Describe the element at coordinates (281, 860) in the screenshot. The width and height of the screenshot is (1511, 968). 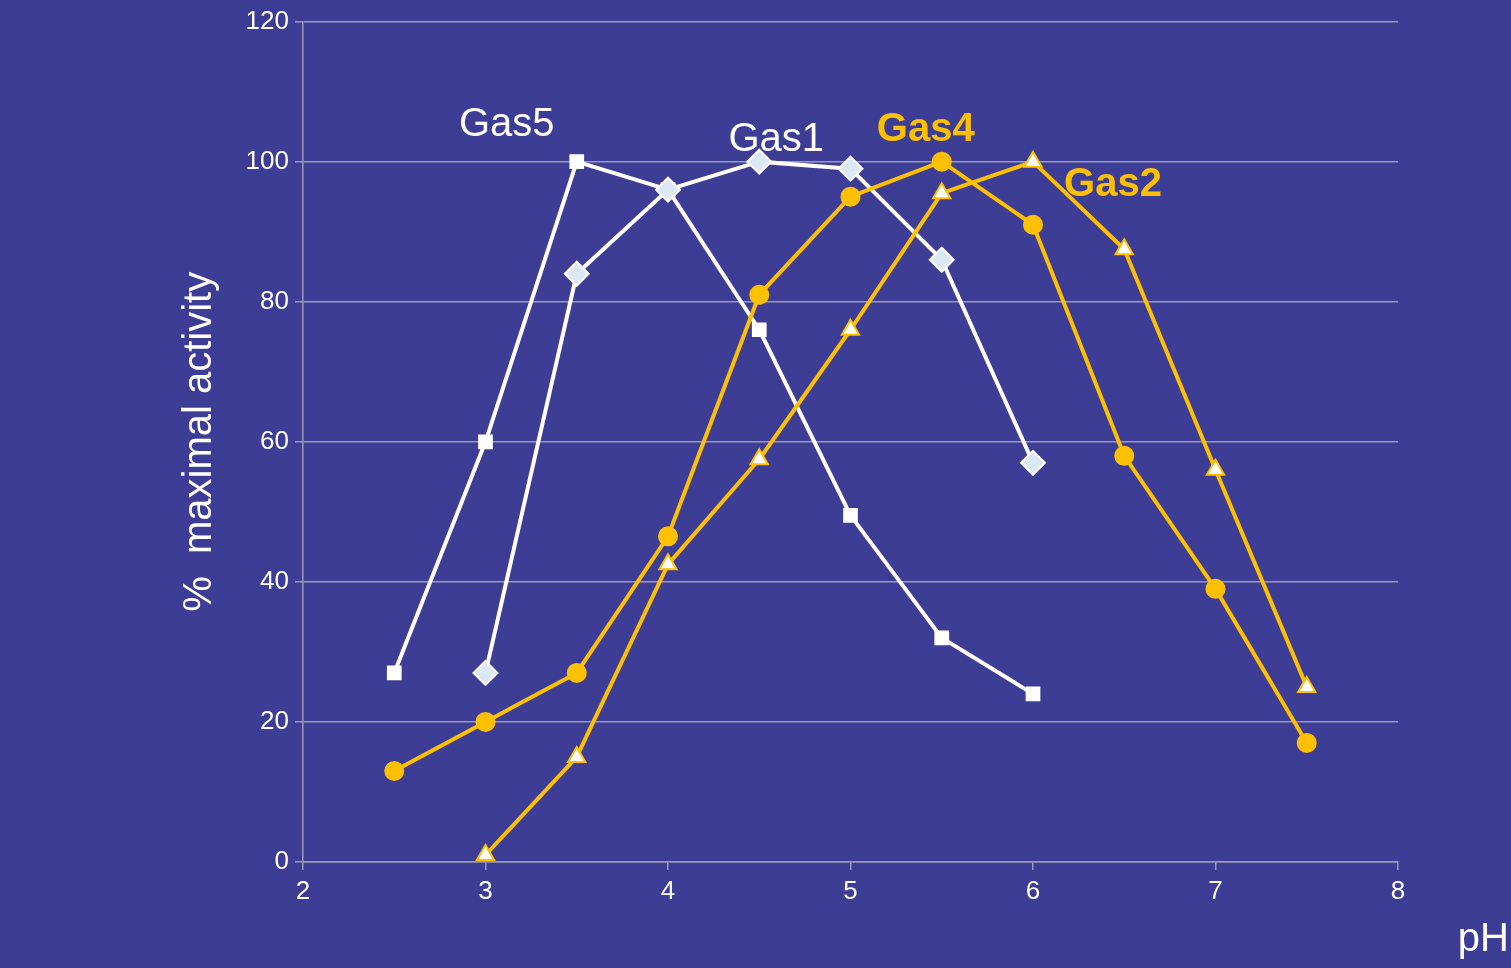
I see `y-tick-label: 0` at that location.